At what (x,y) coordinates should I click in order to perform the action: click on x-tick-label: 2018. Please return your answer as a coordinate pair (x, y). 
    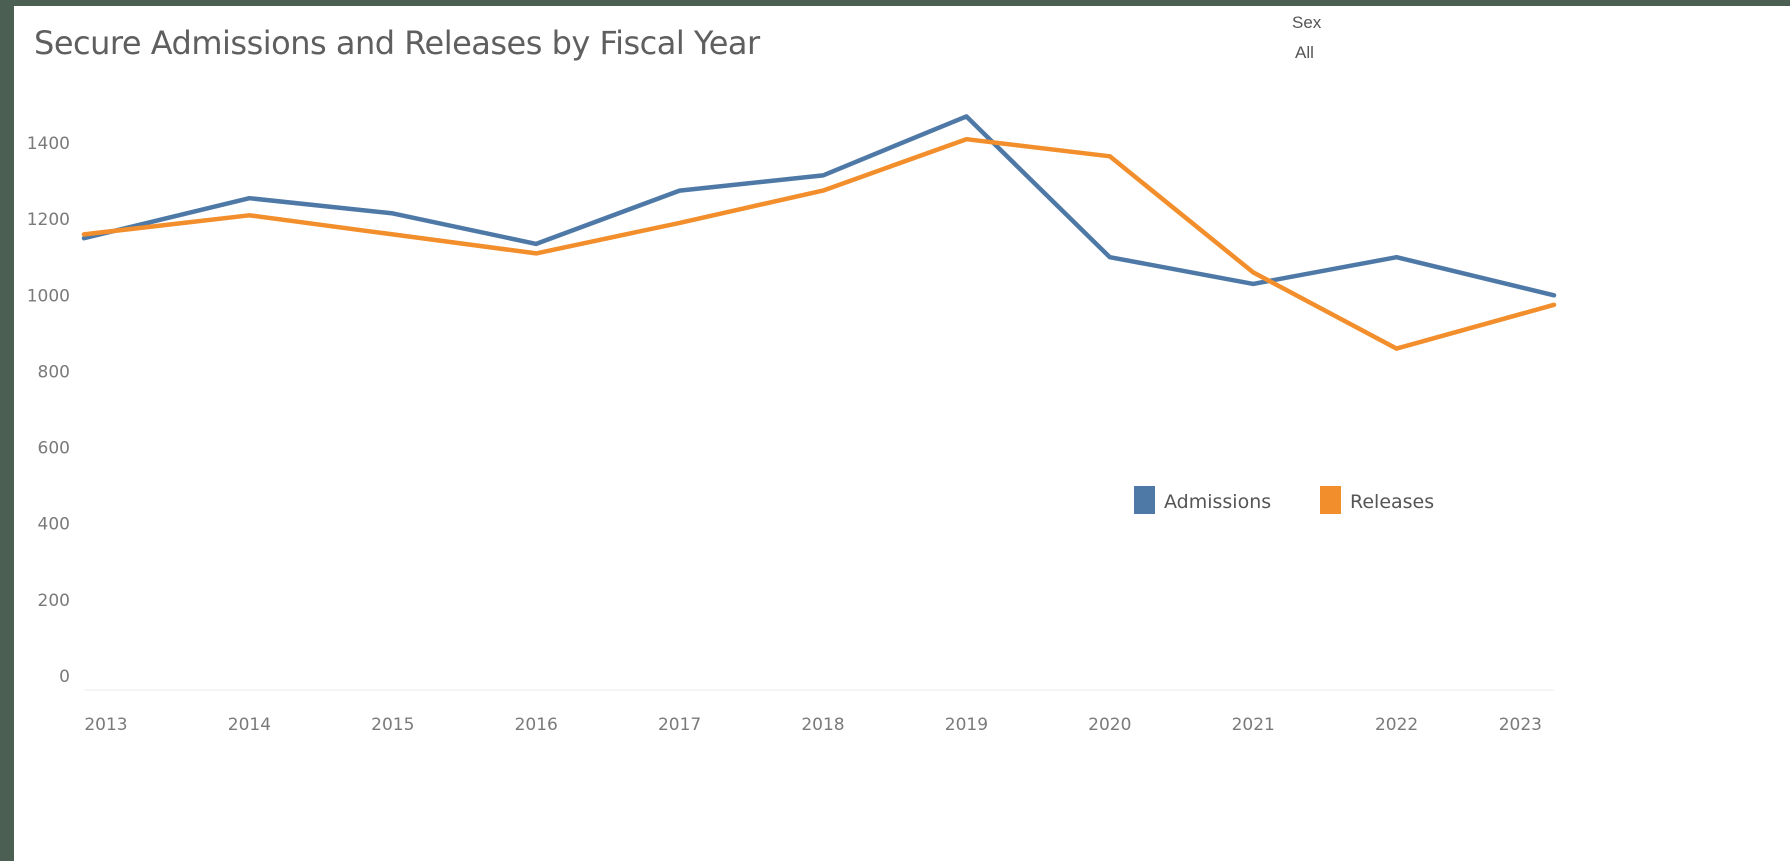
    Looking at the image, I should click on (822, 725).